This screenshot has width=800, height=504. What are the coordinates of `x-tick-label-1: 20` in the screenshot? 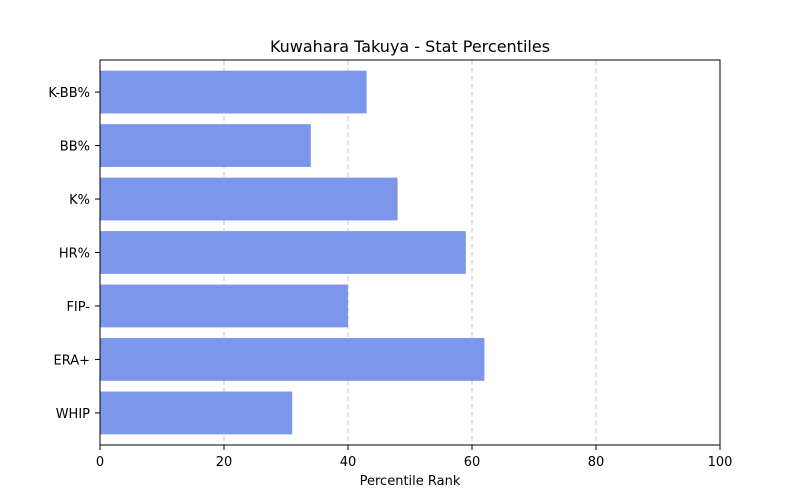 It's located at (224, 462).